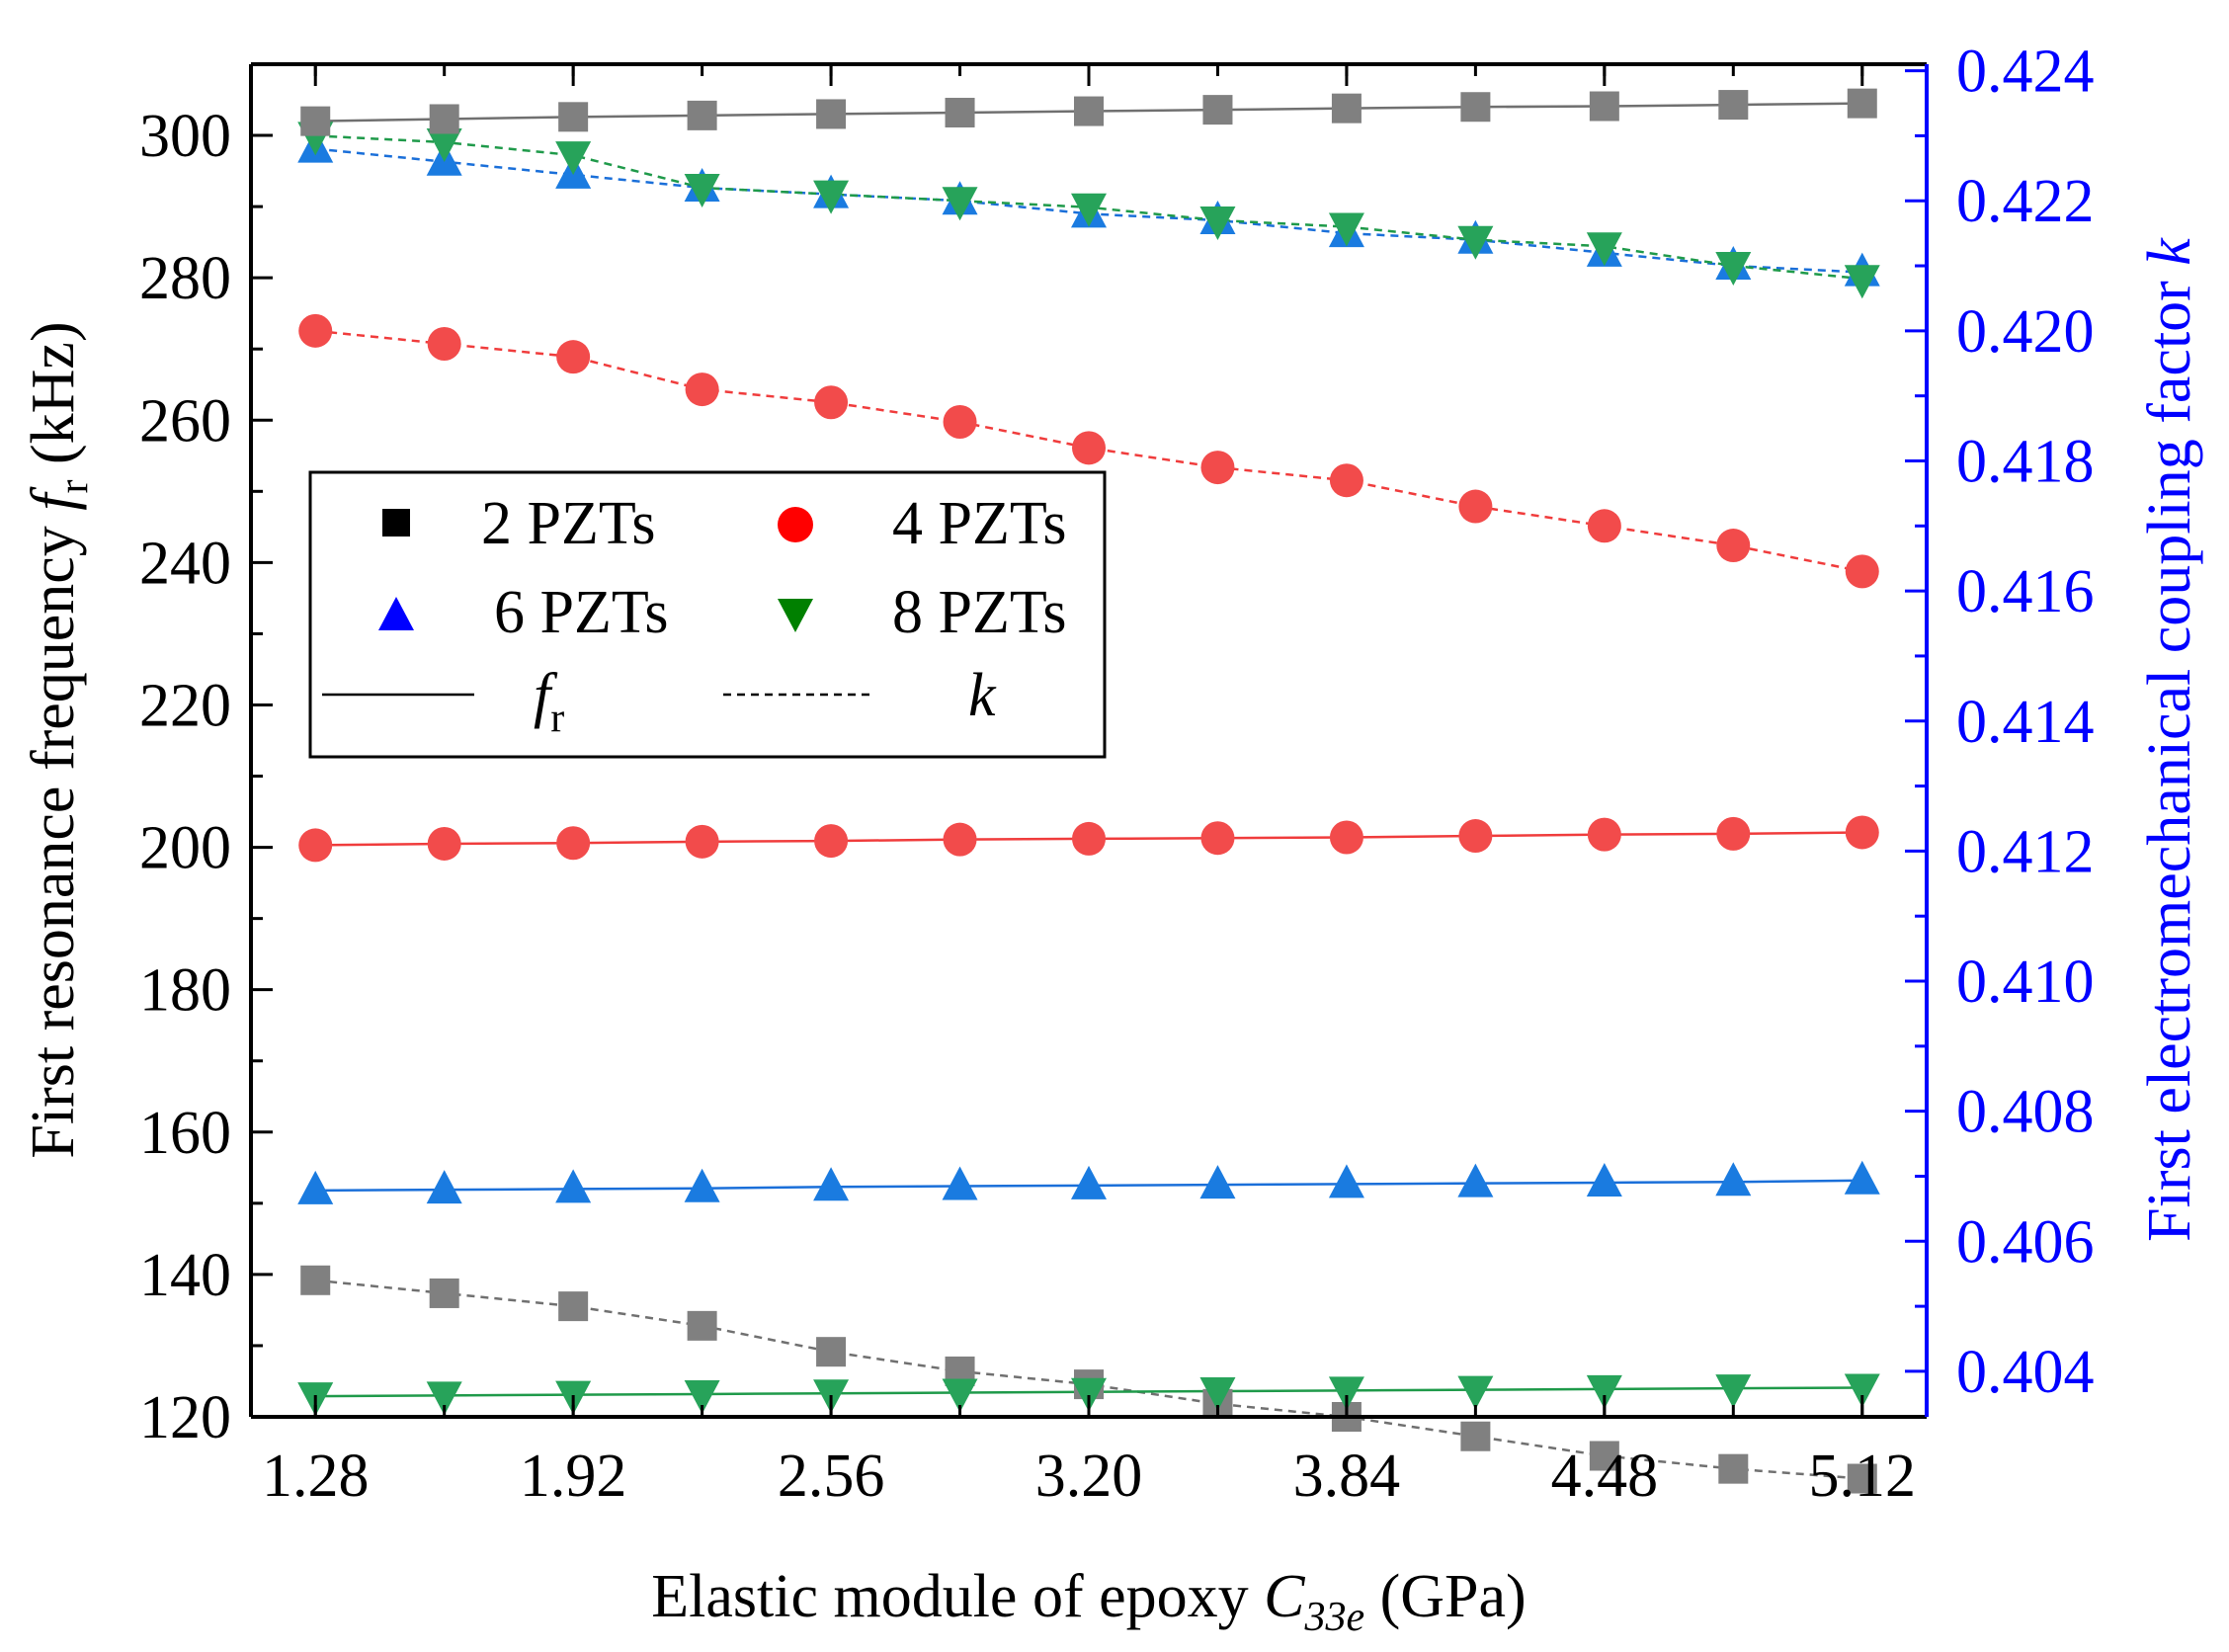  What do you see at coordinates (396, 523) in the screenshot?
I see `legend-marker-2-pzts` at bounding box center [396, 523].